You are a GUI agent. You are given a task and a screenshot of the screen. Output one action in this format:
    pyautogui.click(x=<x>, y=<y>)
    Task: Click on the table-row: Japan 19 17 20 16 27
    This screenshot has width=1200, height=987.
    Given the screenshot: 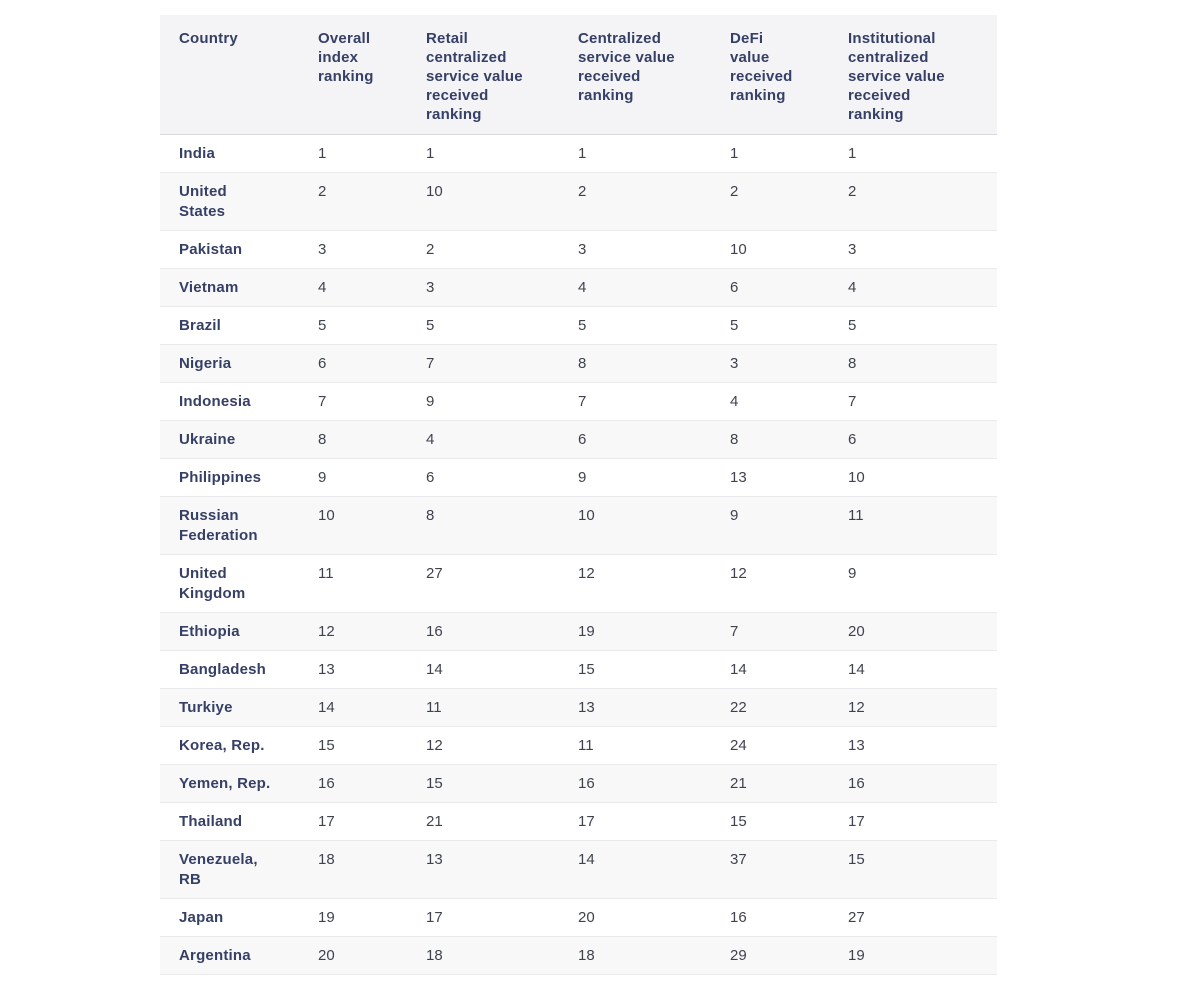 What is the action you would take?
    pyautogui.click(x=578, y=917)
    